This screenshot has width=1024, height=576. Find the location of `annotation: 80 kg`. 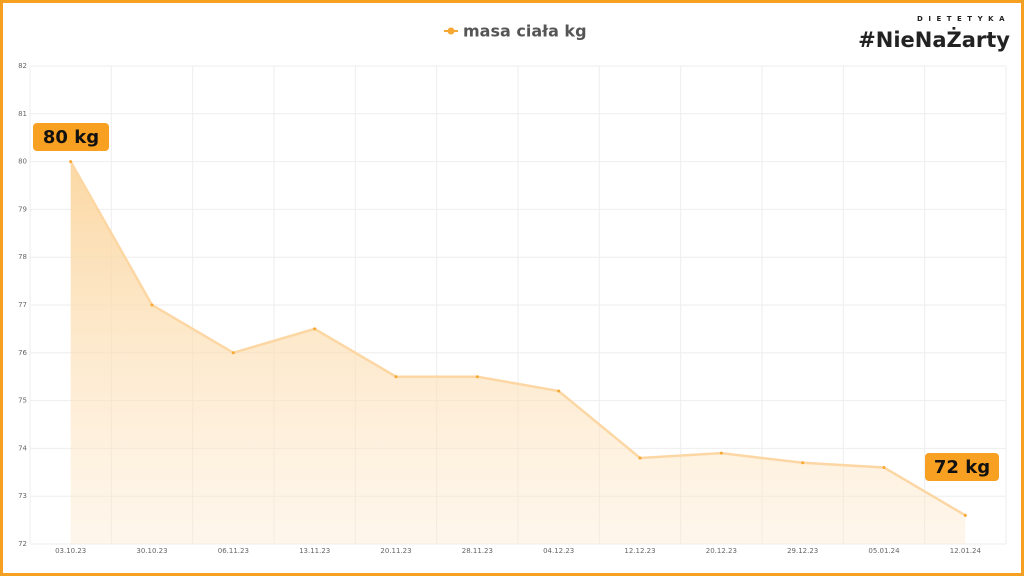

annotation: 80 kg is located at coordinates (71, 137).